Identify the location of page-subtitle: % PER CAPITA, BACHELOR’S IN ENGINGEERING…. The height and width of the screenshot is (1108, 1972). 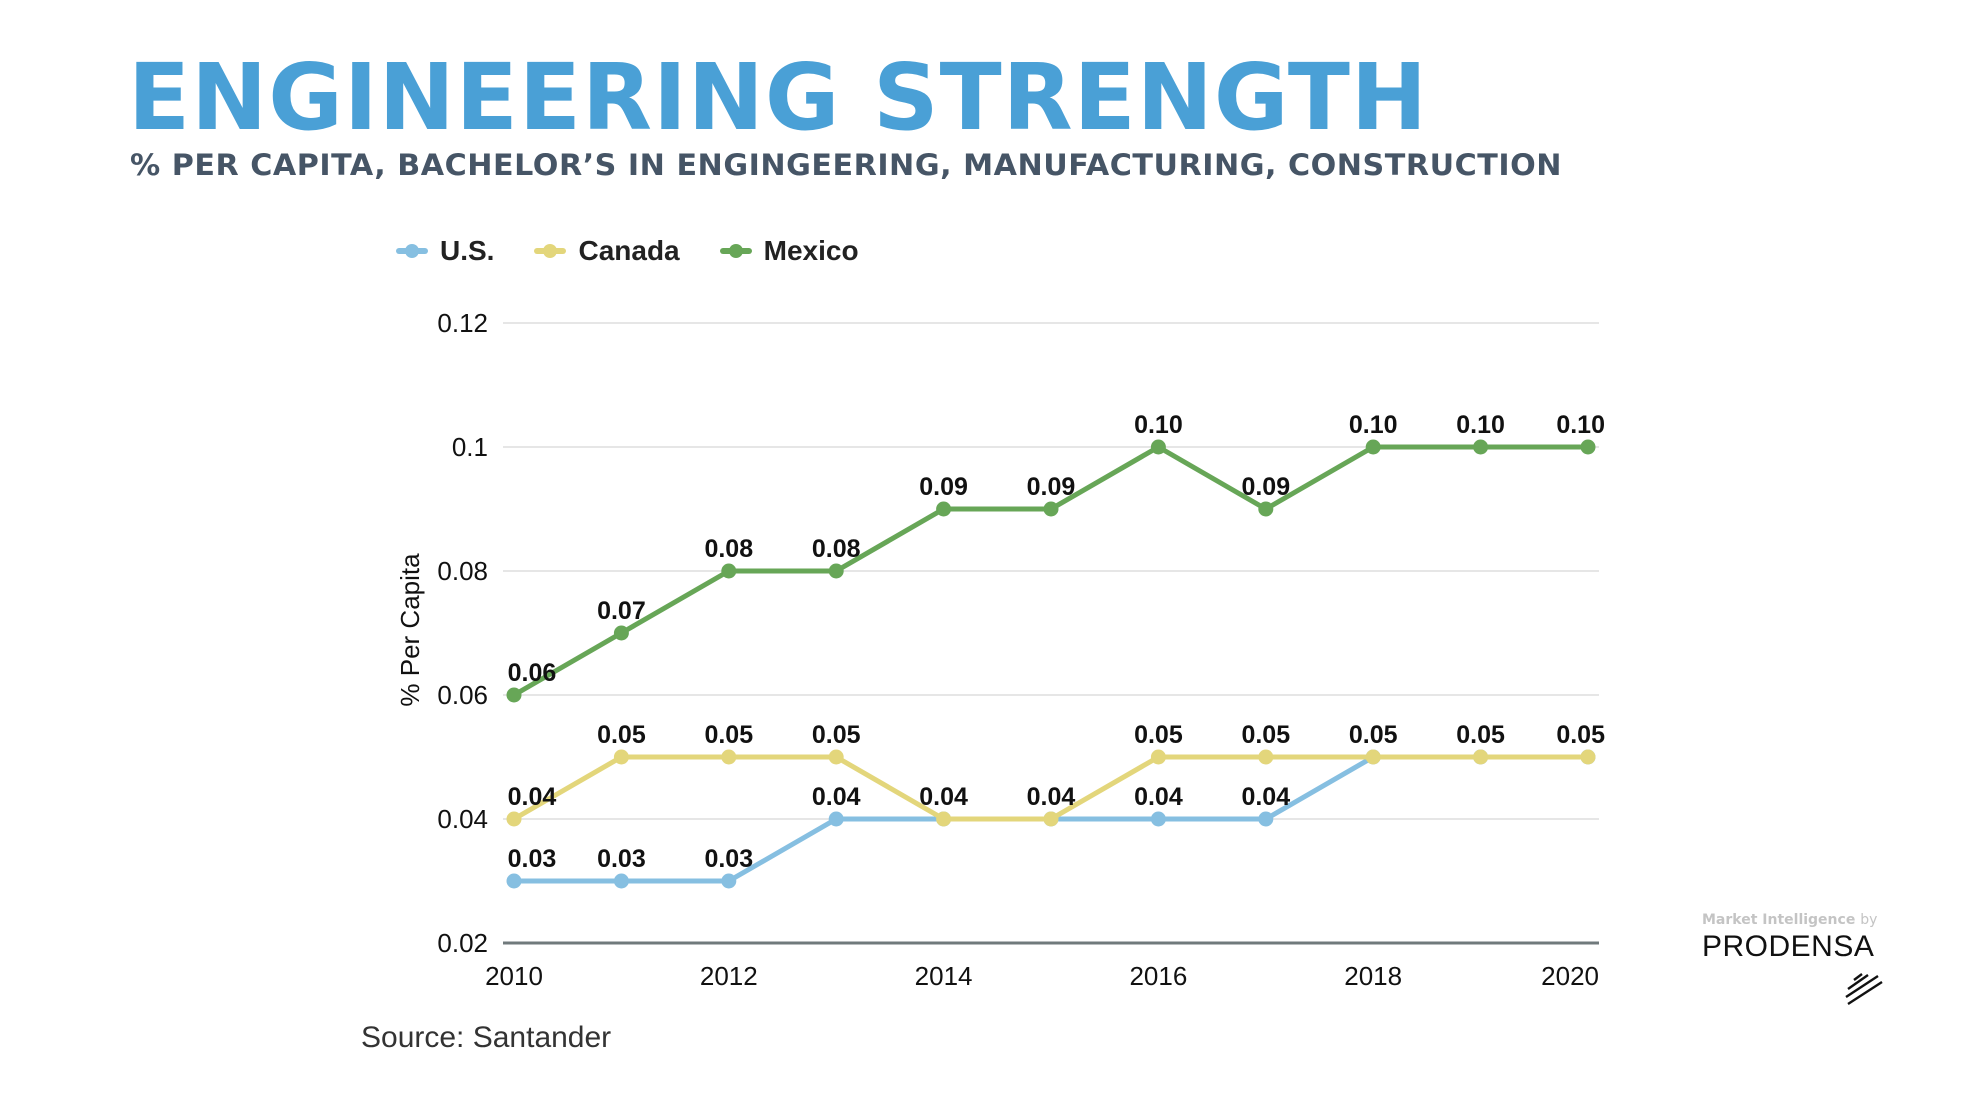
(846, 165).